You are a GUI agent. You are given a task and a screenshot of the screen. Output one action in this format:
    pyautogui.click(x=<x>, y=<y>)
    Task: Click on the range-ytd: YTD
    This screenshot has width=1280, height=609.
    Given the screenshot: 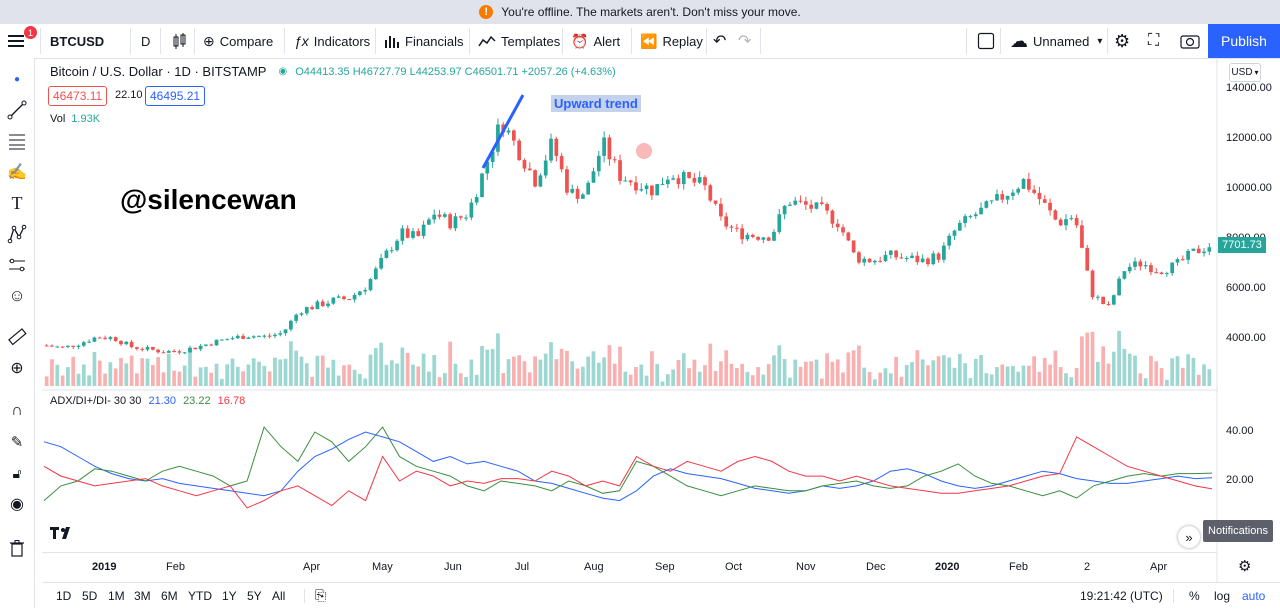 What is the action you would take?
    pyautogui.click(x=200, y=596)
    